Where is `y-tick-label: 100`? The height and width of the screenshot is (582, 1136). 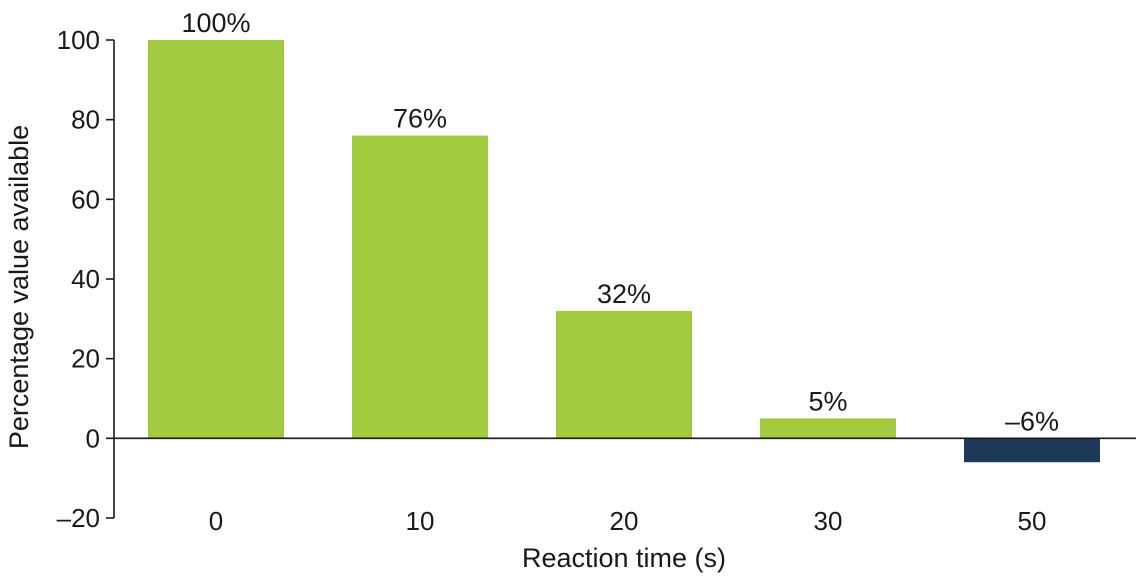
y-tick-label: 100 is located at coordinates (78, 40).